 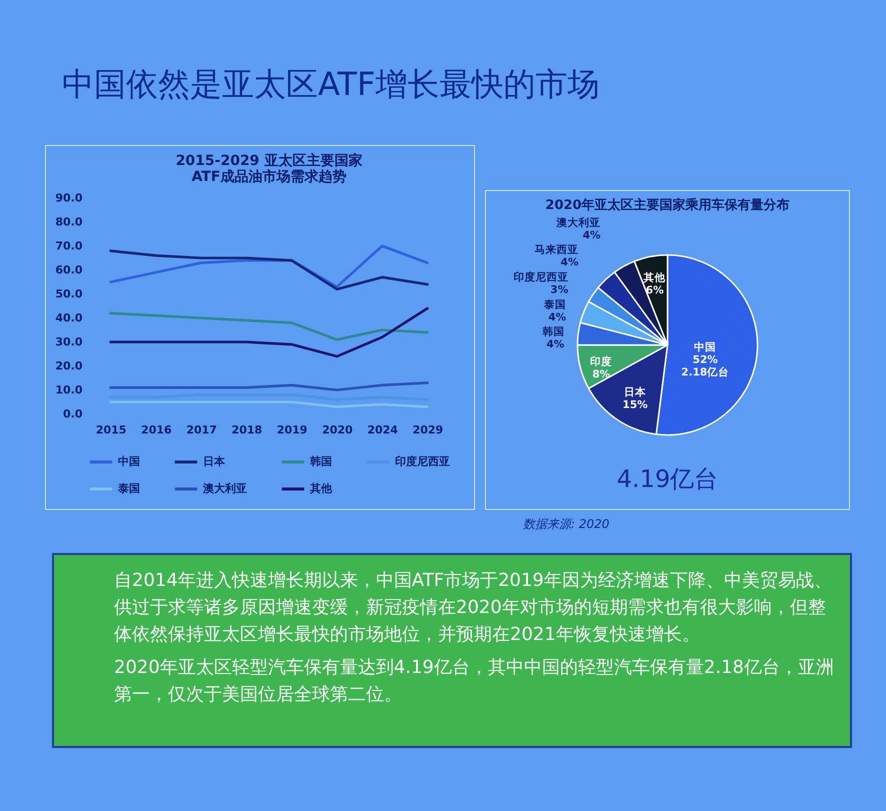 I want to click on data-label: 8%, so click(x=601, y=374).